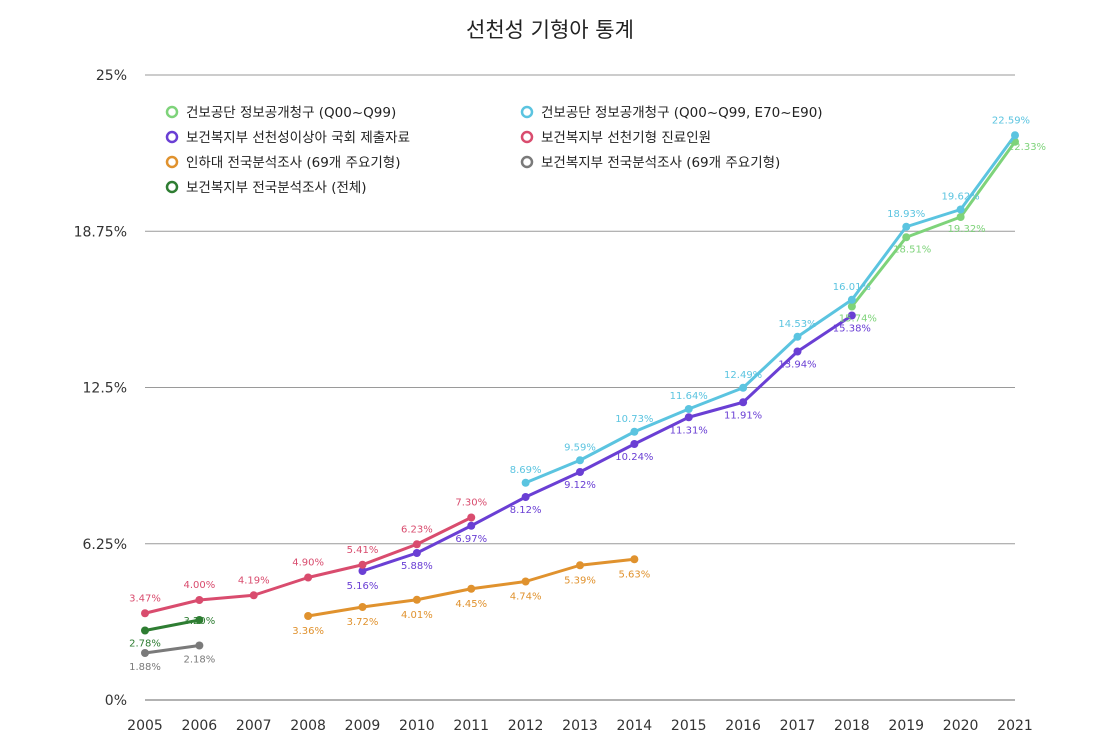 Image resolution: width=1100 pixels, height=748 pixels. Describe the element at coordinates (276, 188) in the screenshot. I see `legend-label: 보건복지부 전국분석조사 (전체)` at that location.